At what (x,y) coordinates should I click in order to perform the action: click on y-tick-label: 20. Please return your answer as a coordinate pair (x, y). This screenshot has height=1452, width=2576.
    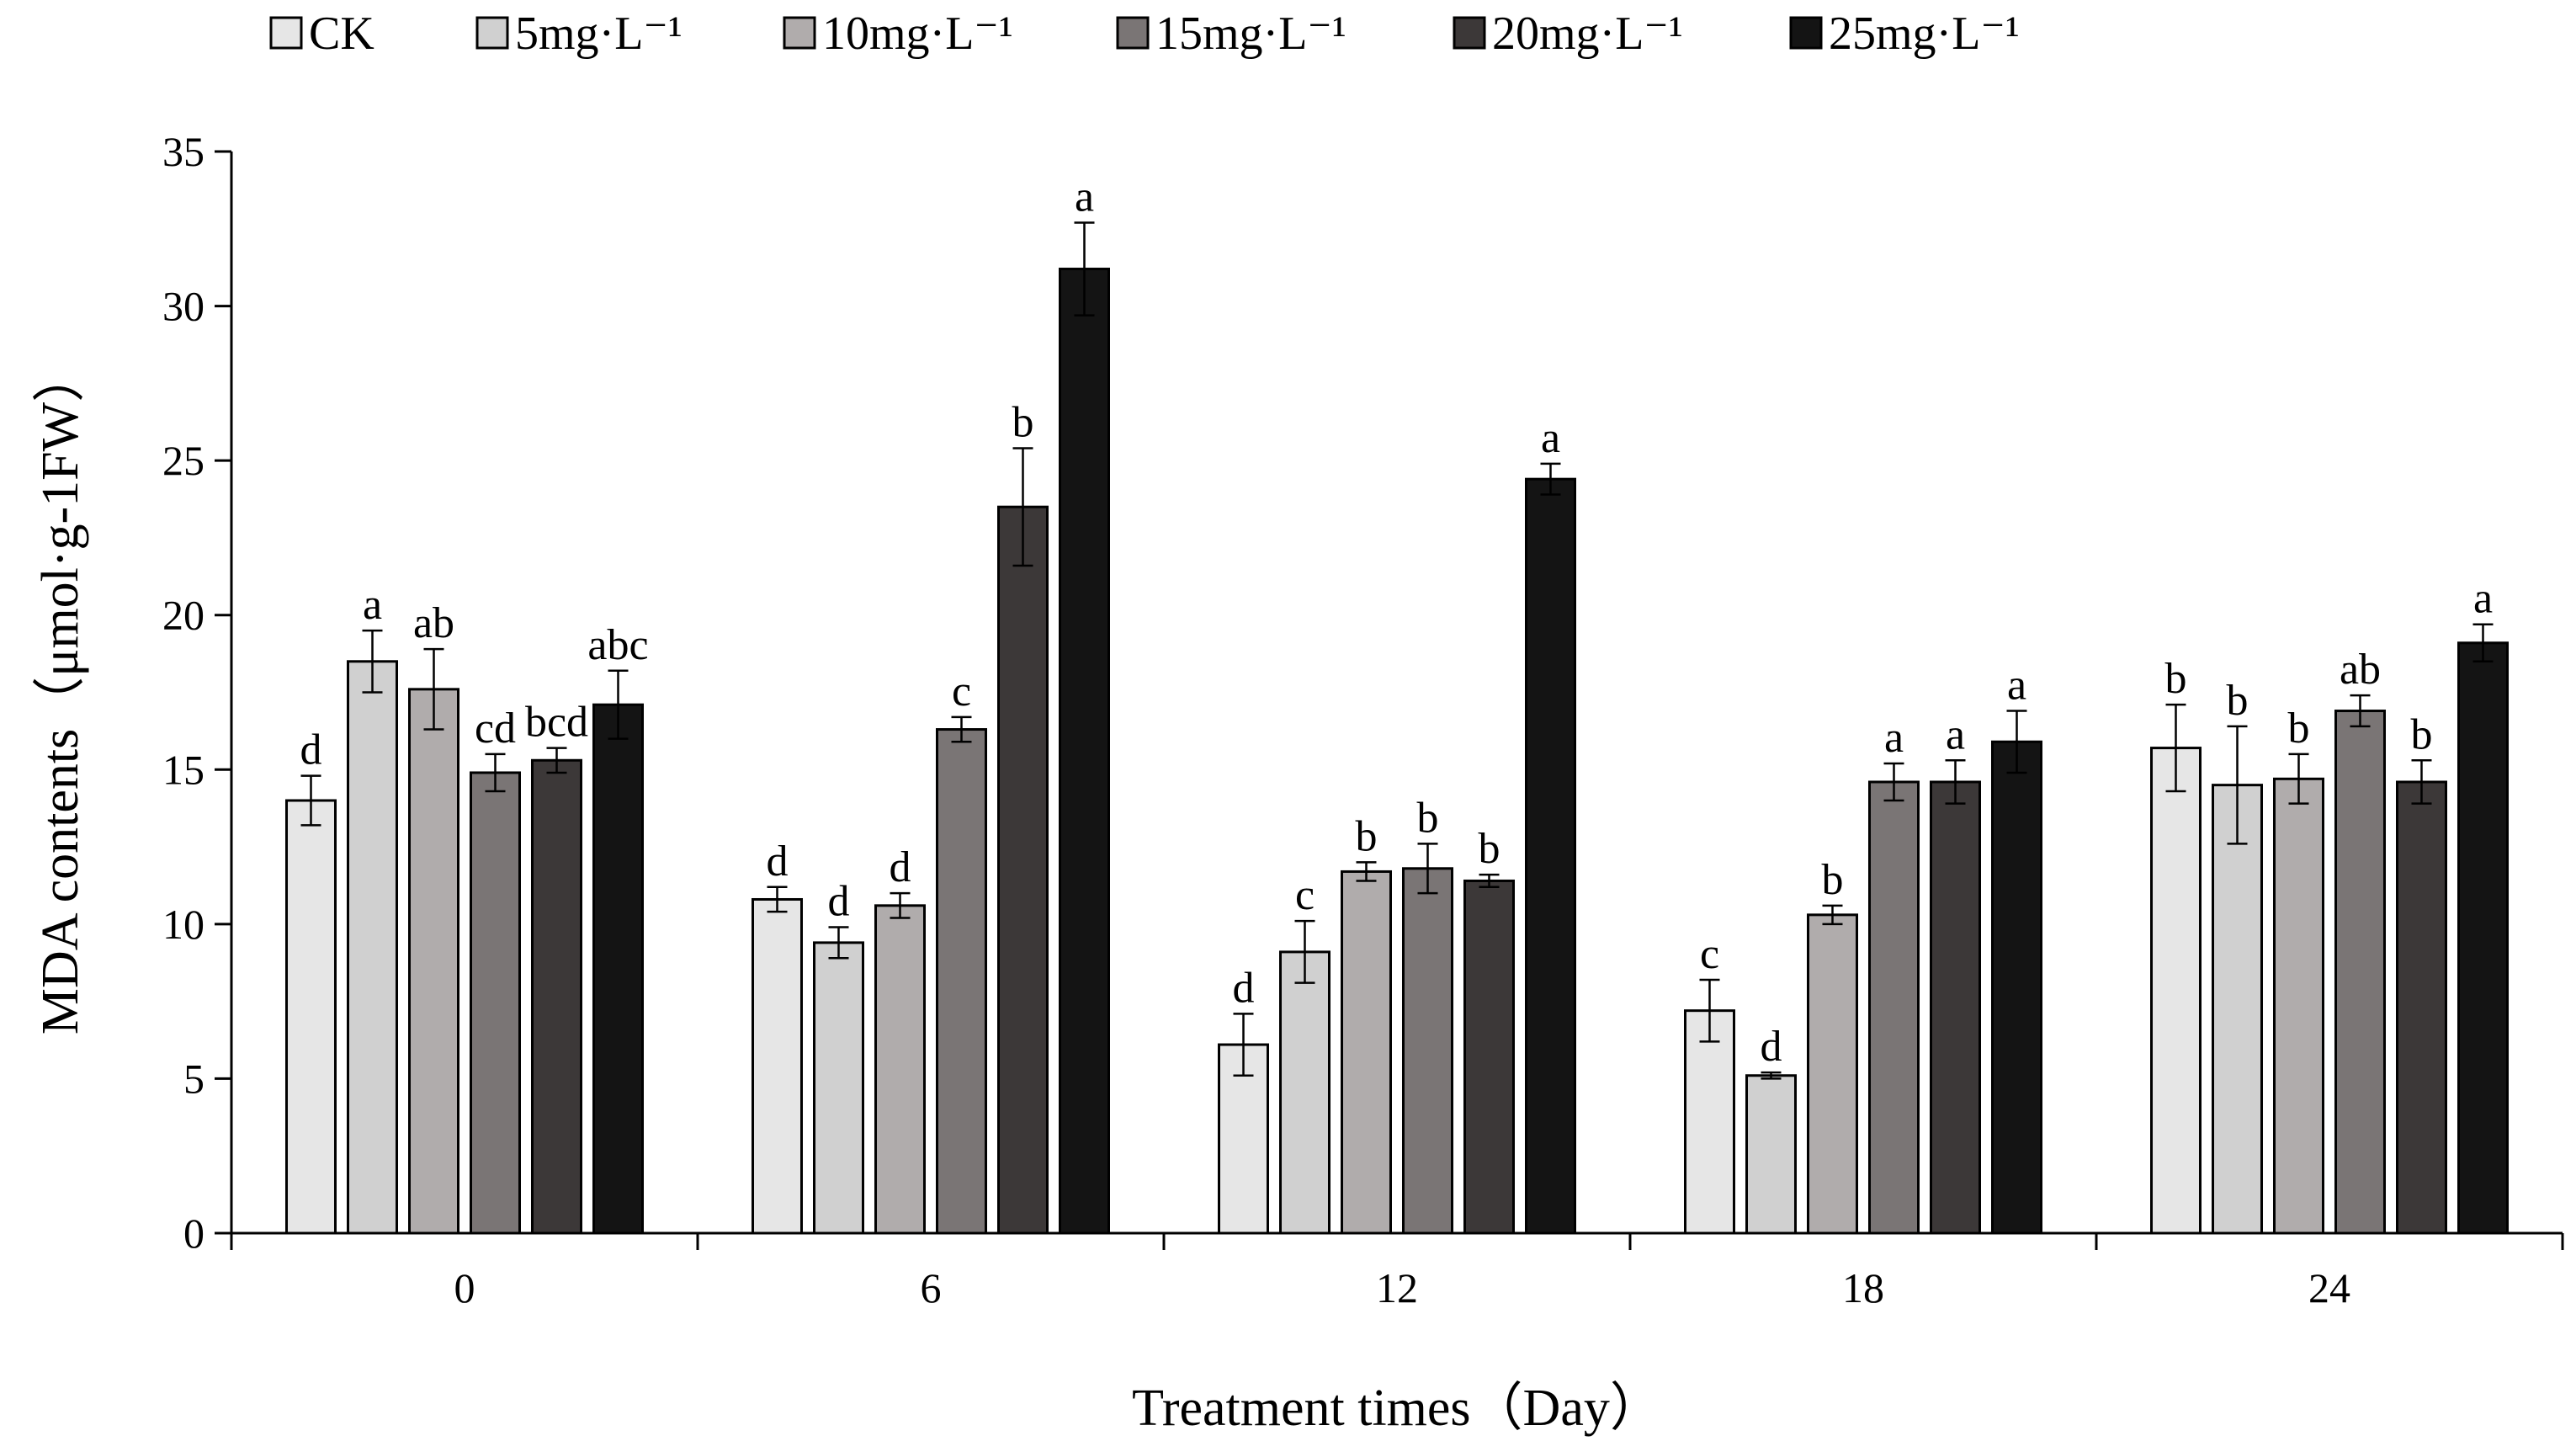
    Looking at the image, I should click on (183, 616).